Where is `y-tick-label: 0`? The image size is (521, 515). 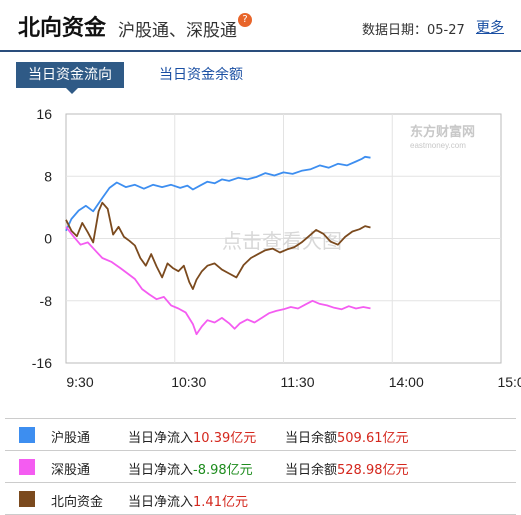
y-tick-label: 0 is located at coordinates (48, 239).